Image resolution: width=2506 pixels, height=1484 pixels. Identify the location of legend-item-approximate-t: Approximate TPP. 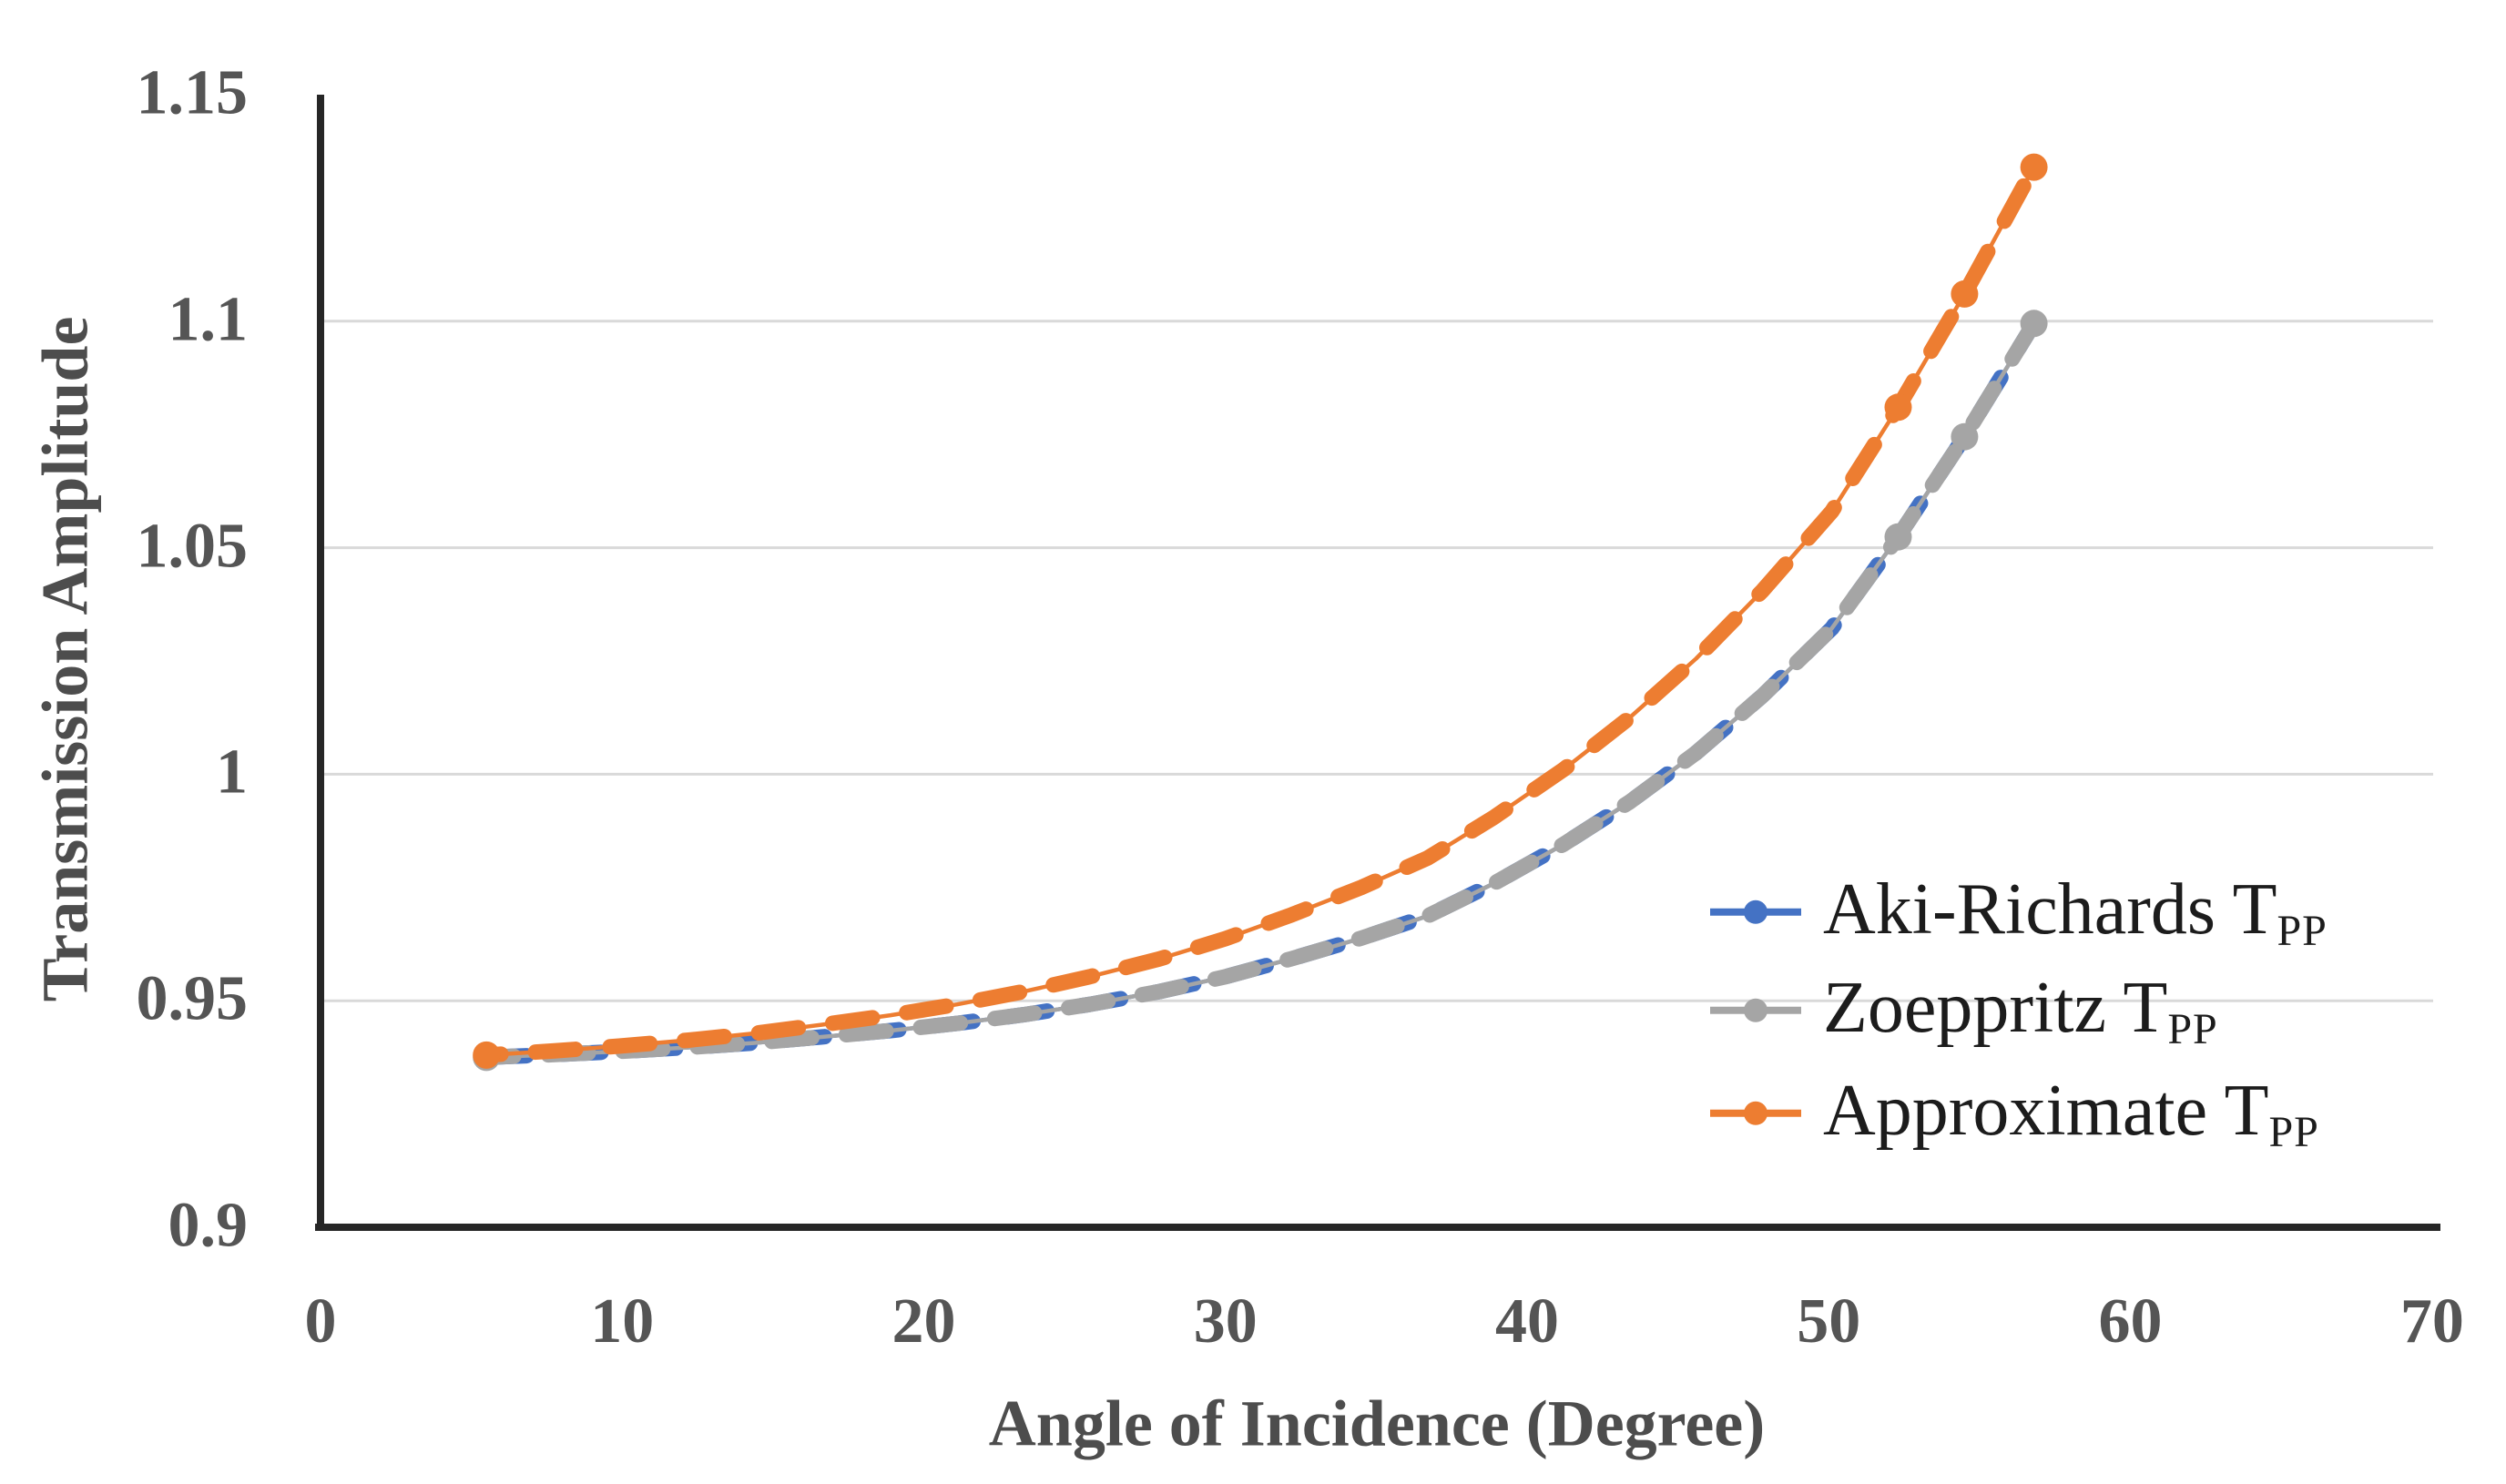
(2013, 1113).